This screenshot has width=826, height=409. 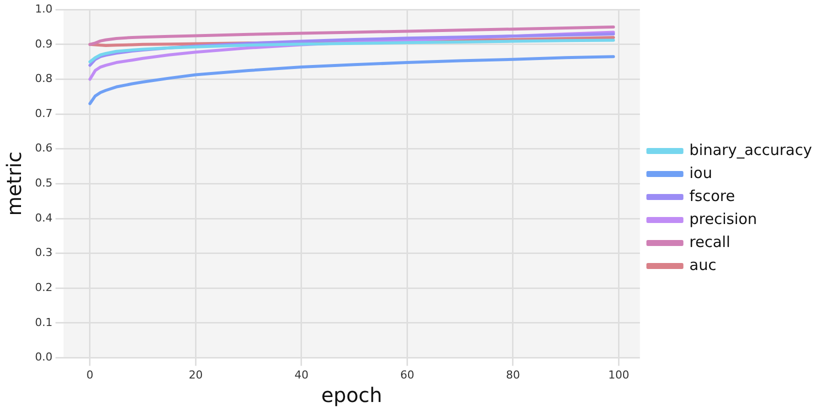 I want to click on y-tick-label: 0.3, so click(x=43, y=253).